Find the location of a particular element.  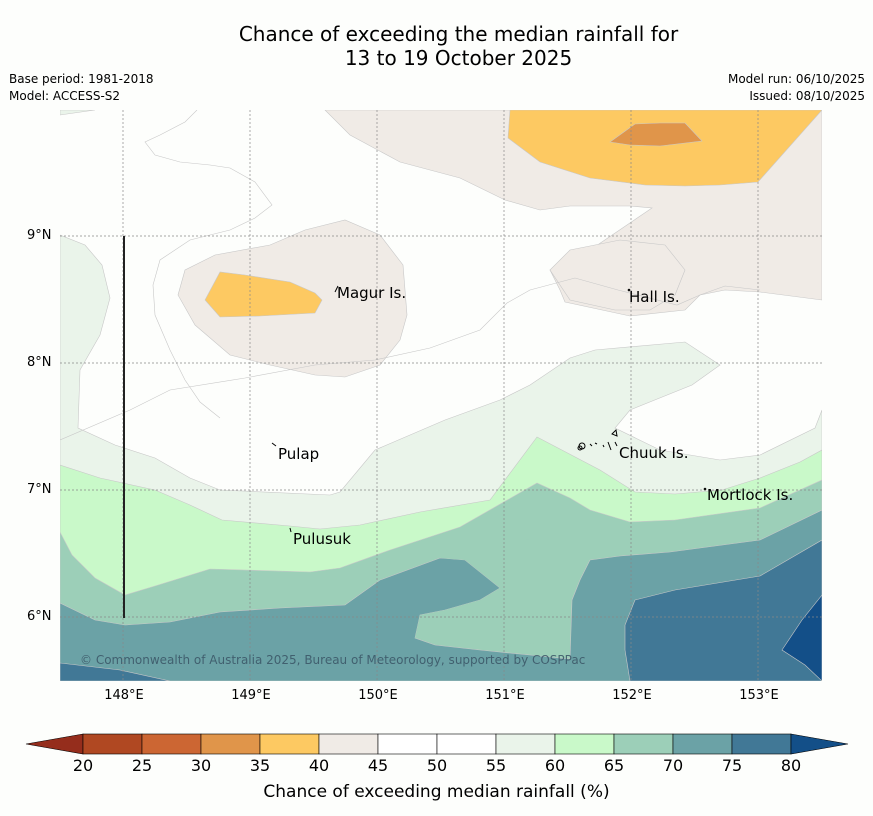

contour-gt80 is located at coordinates (801, 637).